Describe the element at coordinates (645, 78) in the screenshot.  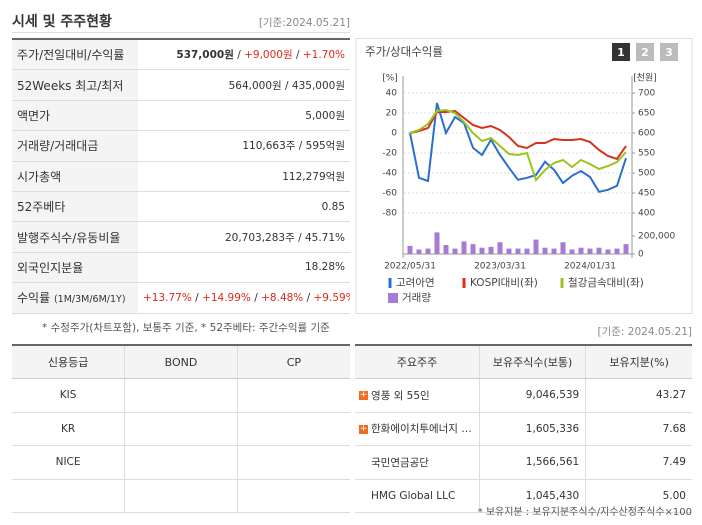
I see `y2-axis-label: [천원]` at that location.